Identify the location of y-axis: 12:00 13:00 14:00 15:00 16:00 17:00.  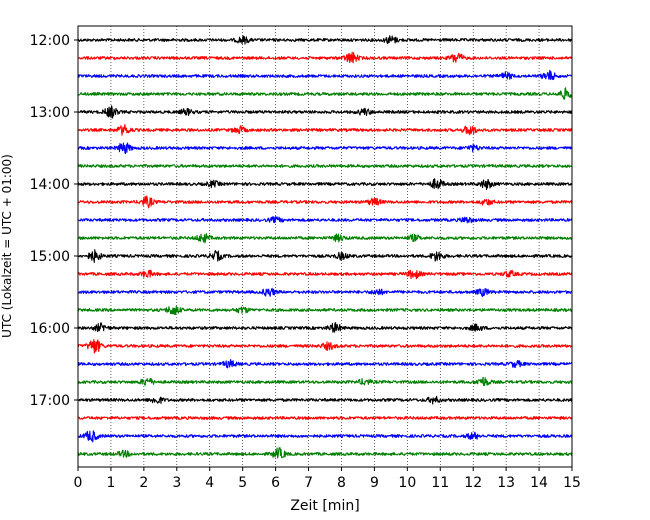
(54, 221).